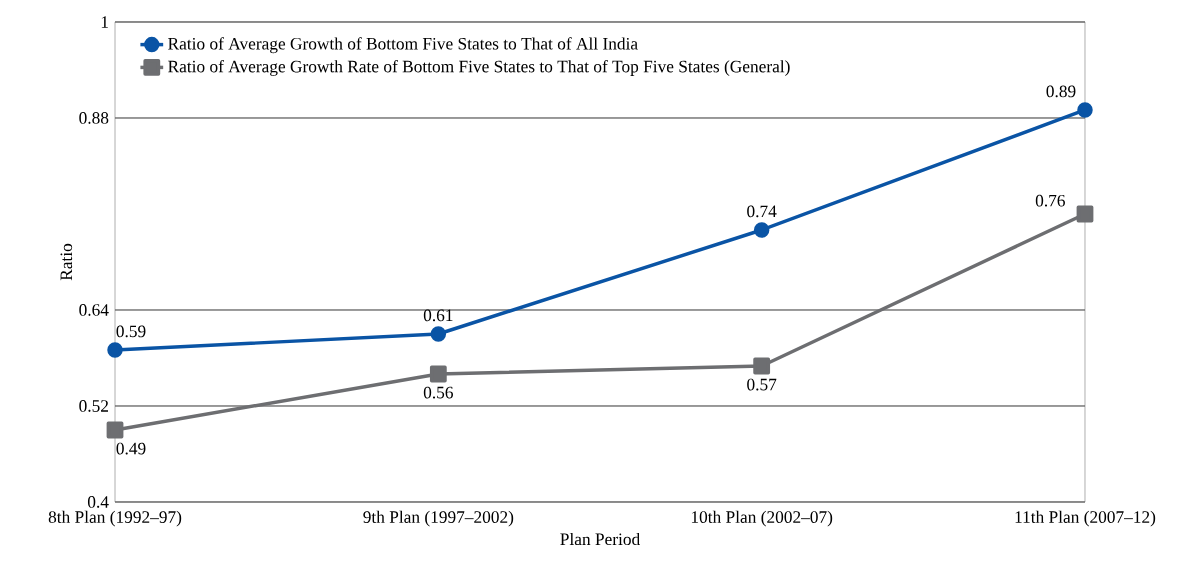 The image size is (1186, 574). What do you see at coordinates (600, 539) in the screenshot?
I see `x-axis-title: Plan Period` at bounding box center [600, 539].